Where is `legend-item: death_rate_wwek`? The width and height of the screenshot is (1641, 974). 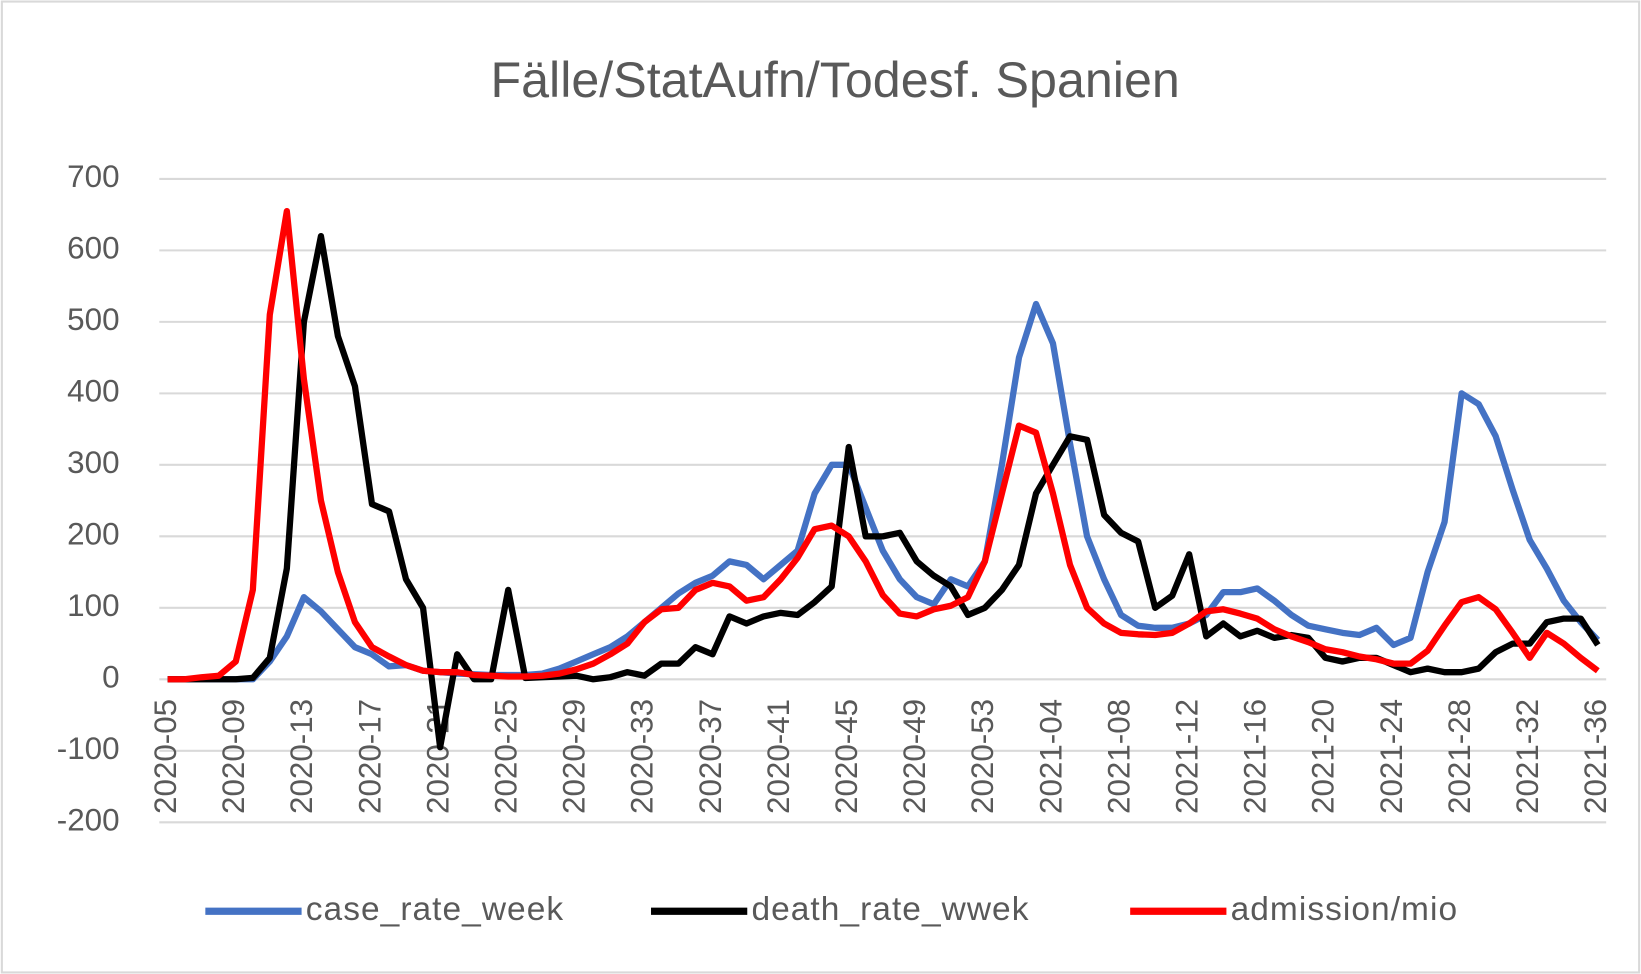 legend-item: death_rate_wwek is located at coordinates (840, 909).